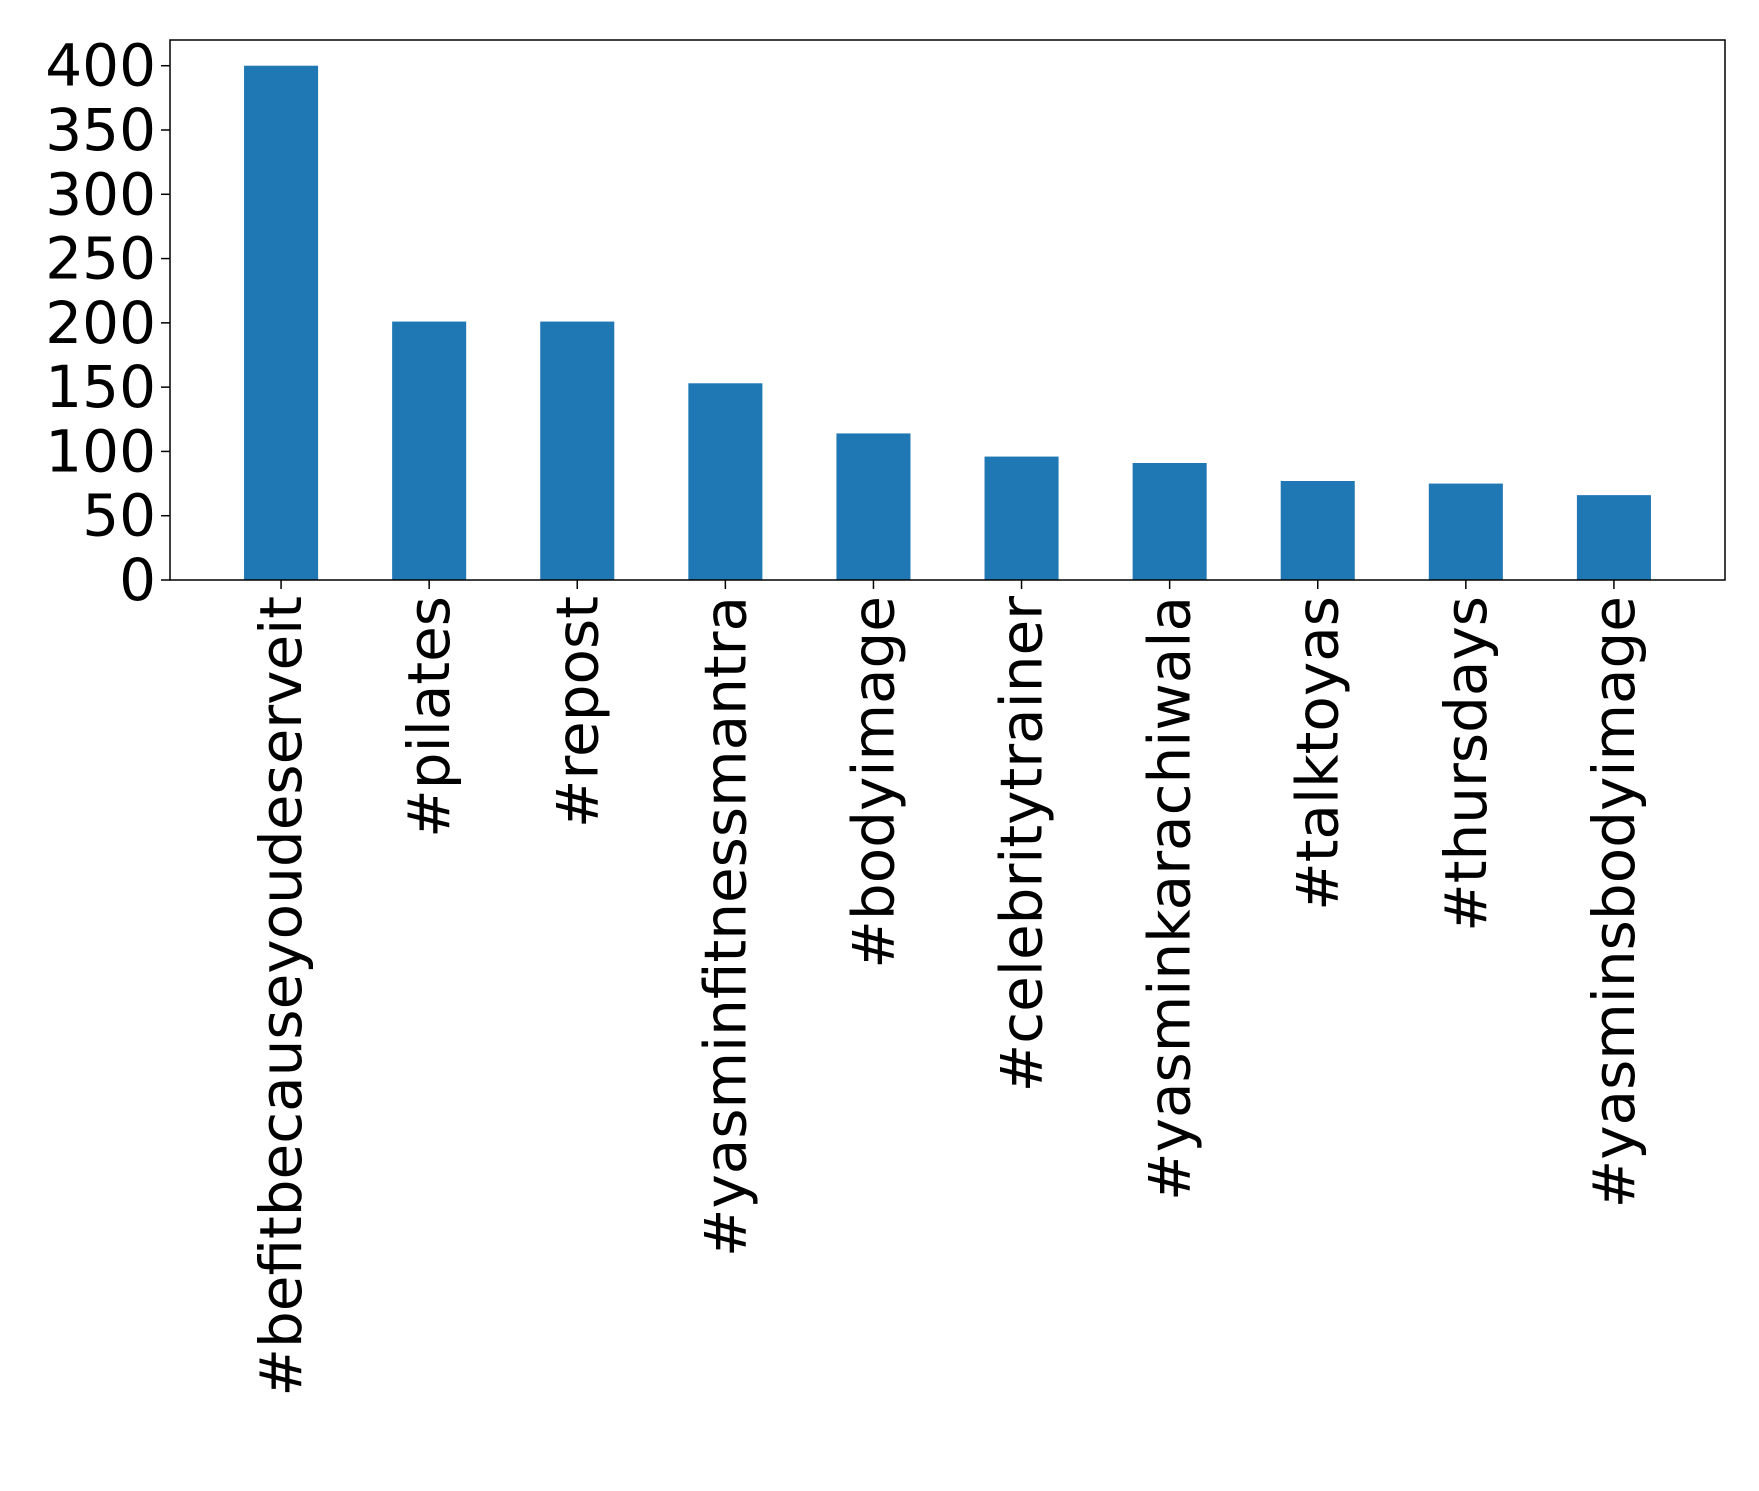 Image resolution: width=1759 pixels, height=1491 pixels. What do you see at coordinates (100, 130) in the screenshot?
I see `y-tick-label: 350` at bounding box center [100, 130].